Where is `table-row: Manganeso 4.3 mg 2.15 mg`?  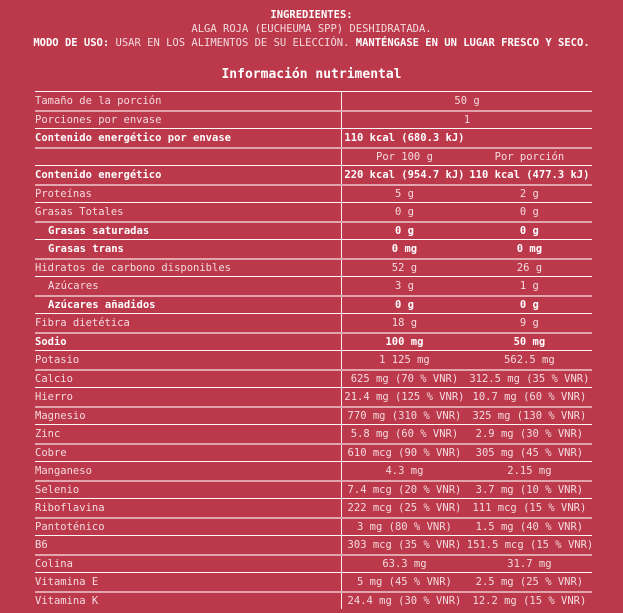
table-row: Manganeso 4.3 mg 2.15 mg is located at coordinates (313, 471).